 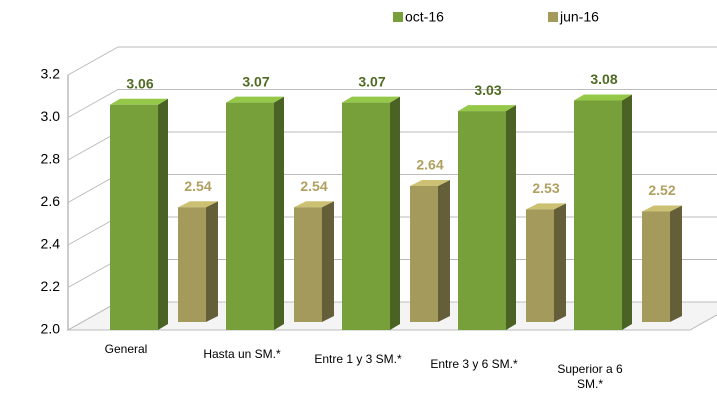 What do you see at coordinates (424, 17) in the screenshot?
I see `legend-label: oct-16` at bounding box center [424, 17].